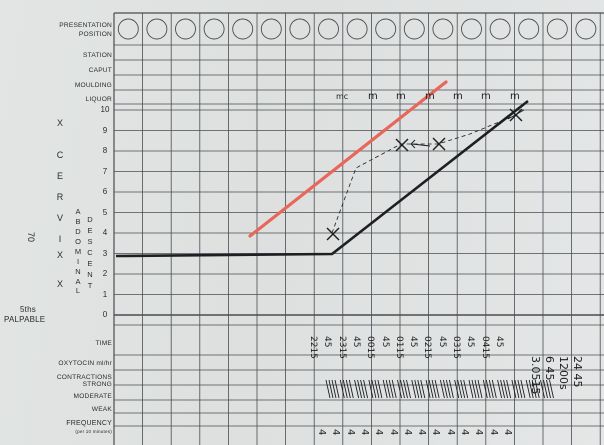 The height and width of the screenshot is (445, 604). What do you see at coordinates (93, 85) in the screenshot?
I see `label-moulding: MOULDING` at bounding box center [93, 85].